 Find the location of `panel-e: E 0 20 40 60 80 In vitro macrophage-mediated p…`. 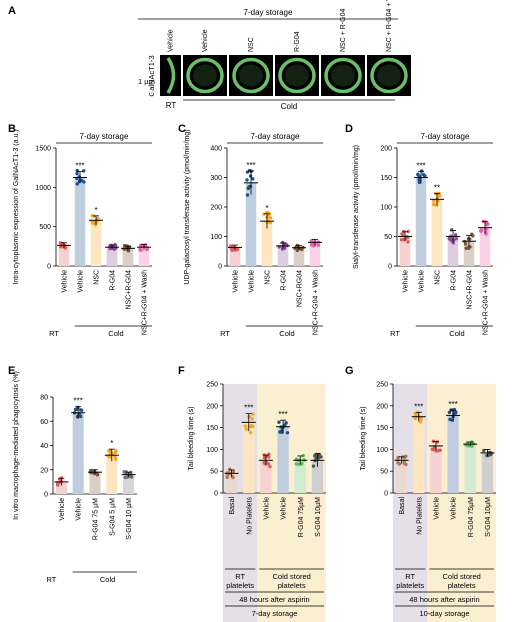

panel-e: E 0 20 40 60 80 In vitro macrophage-mediated p… is located at coordinates (72, 474).